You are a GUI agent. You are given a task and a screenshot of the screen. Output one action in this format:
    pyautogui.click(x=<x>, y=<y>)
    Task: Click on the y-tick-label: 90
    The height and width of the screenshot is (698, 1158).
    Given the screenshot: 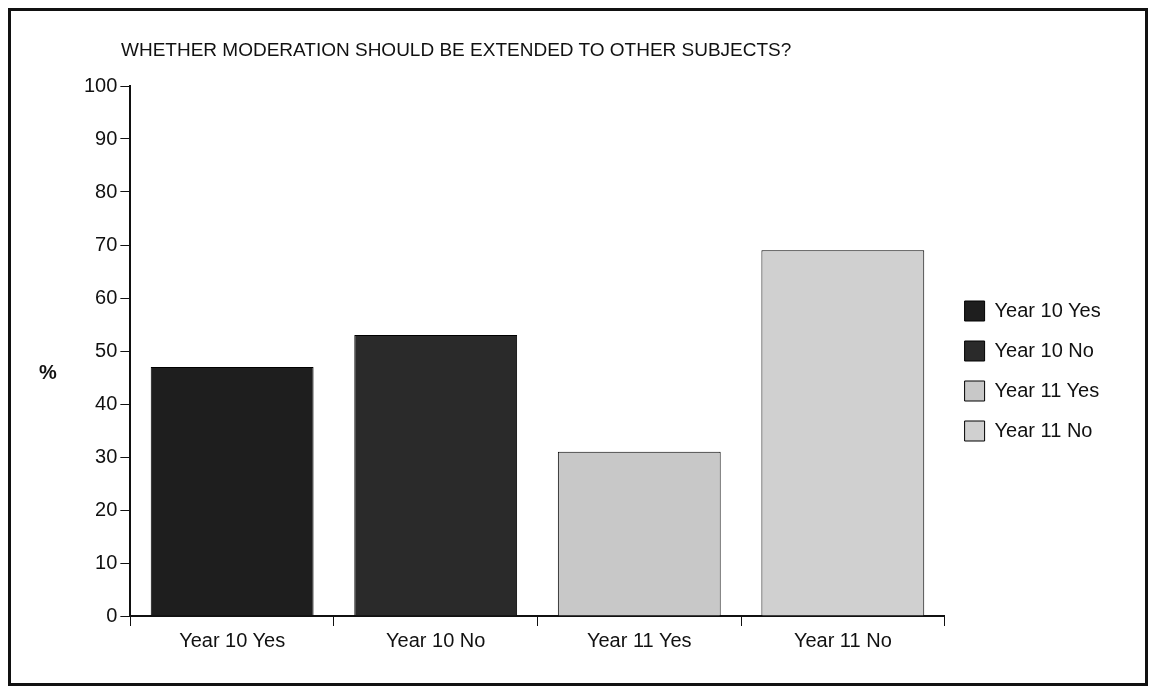 What is the action you would take?
    pyautogui.click(x=106, y=137)
    